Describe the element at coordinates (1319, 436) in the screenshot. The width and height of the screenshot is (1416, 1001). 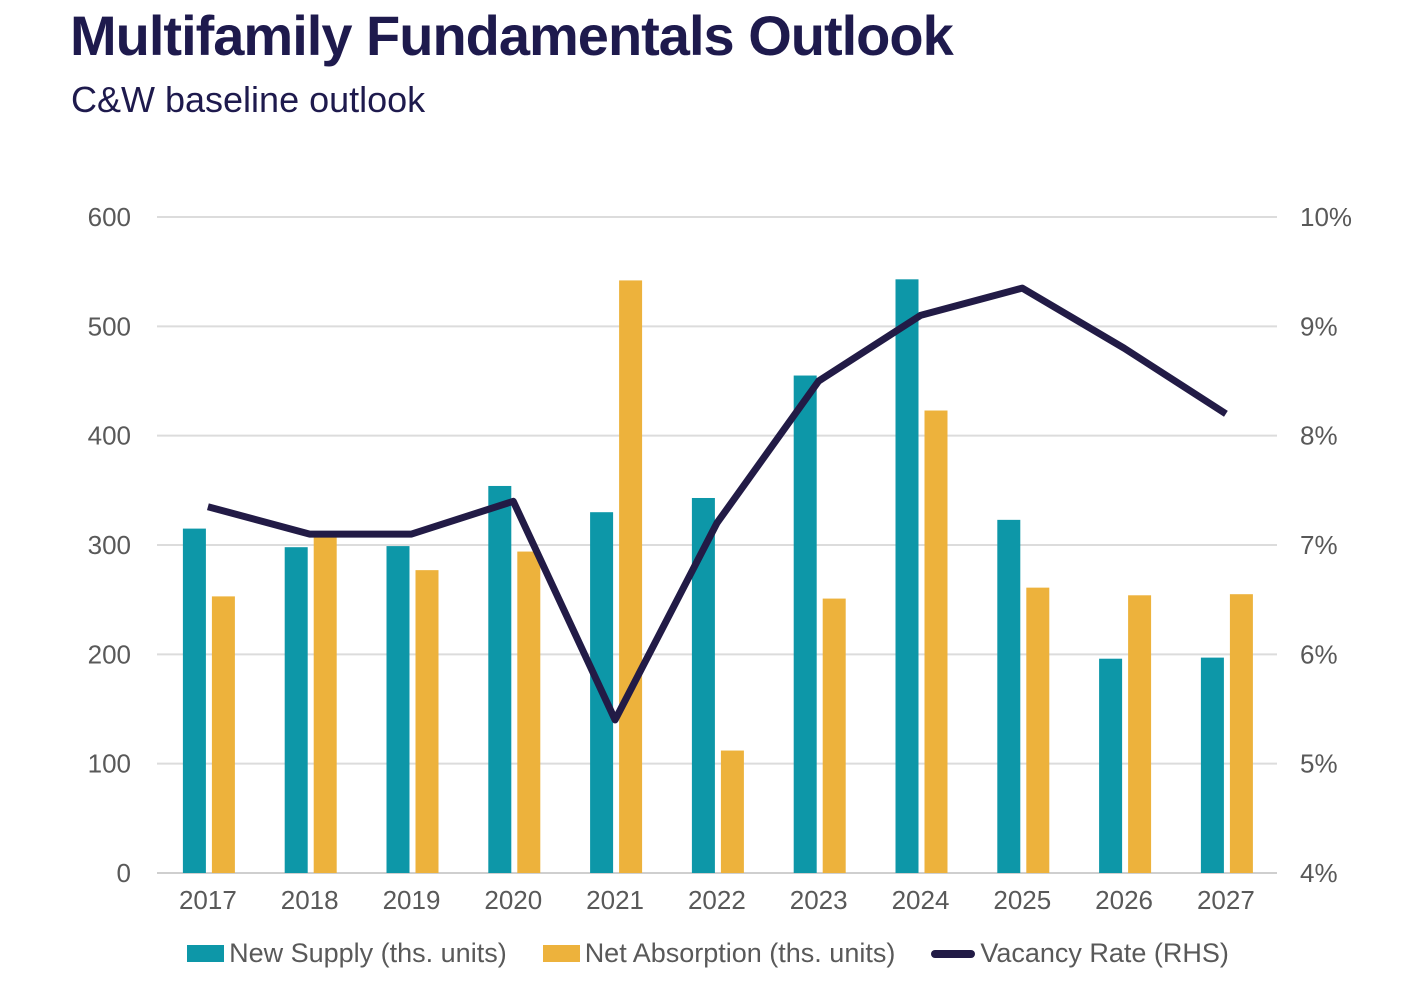
I see `right-axis-tick-label: 8%` at that location.